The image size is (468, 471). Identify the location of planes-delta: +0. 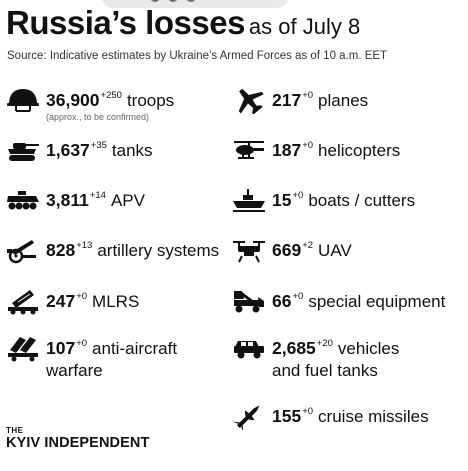
(308, 95).